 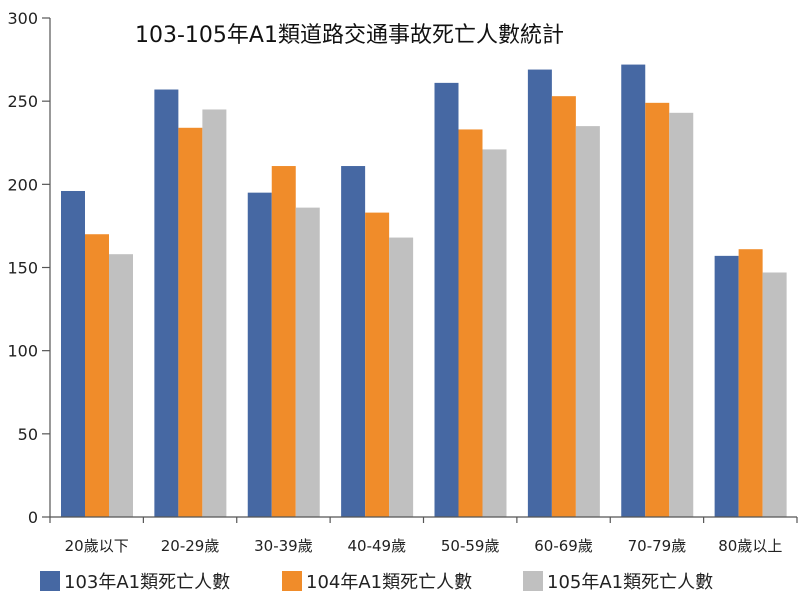 I want to click on legend-label-2: 104年A1類死亡人數, so click(x=389, y=582).